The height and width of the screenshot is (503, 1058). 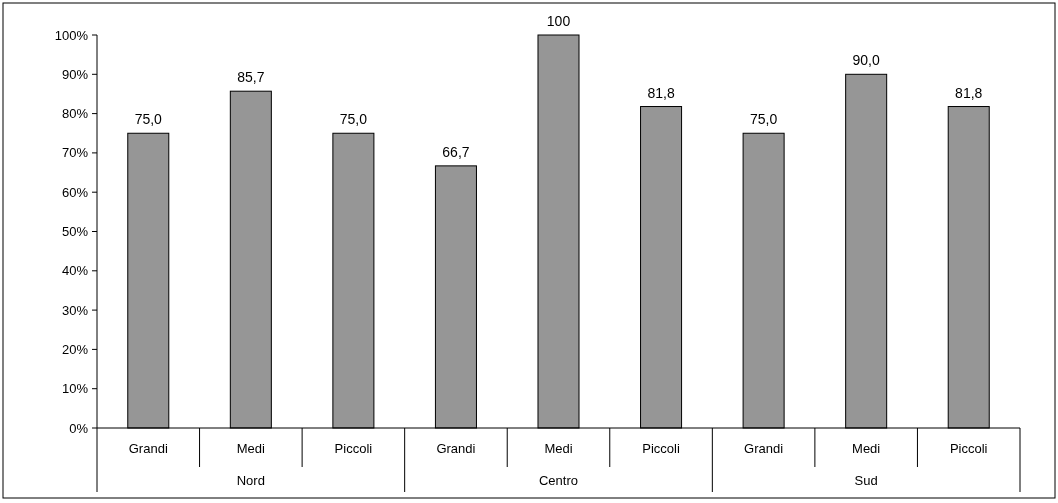 What do you see at coordinates (71, 35) in the screenshot?
I see `y-tick-label: 100%` at bounding box center [71, 35].